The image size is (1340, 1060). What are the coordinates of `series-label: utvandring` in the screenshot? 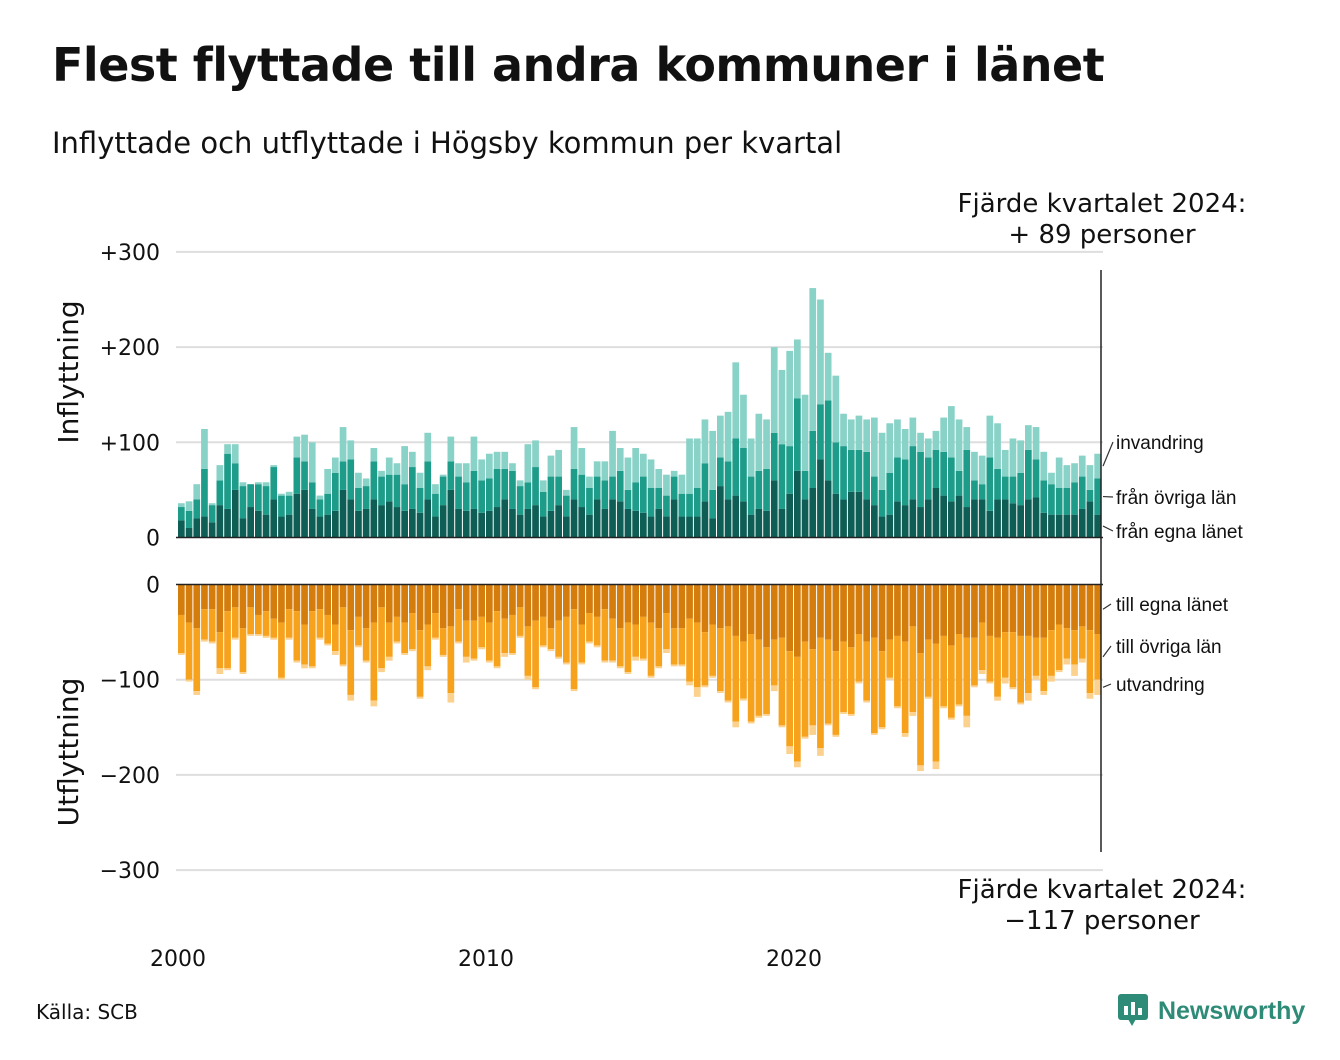 It's located at (1160, 685).